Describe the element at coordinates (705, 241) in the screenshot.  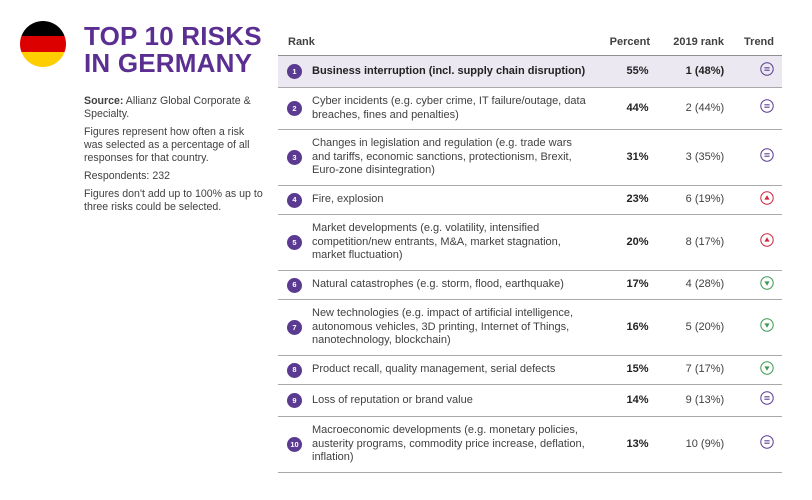
I see `rank-2019-value: 8 (17%)` at that location.